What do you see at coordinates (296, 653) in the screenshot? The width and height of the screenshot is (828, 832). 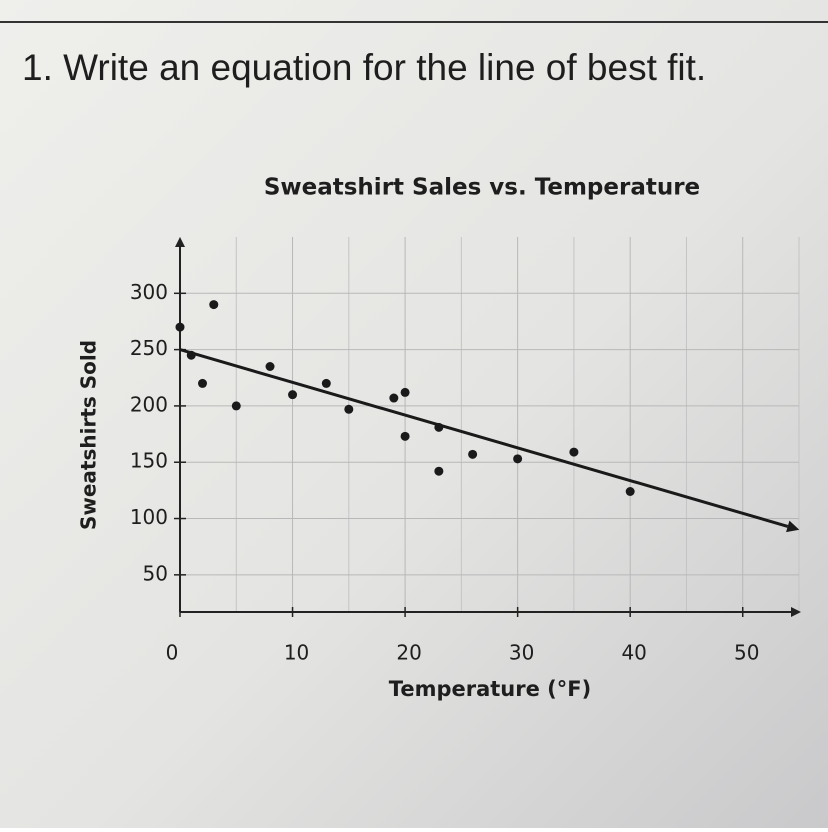 I see `x-tick-label: 10` at bounding box center [296, 653].